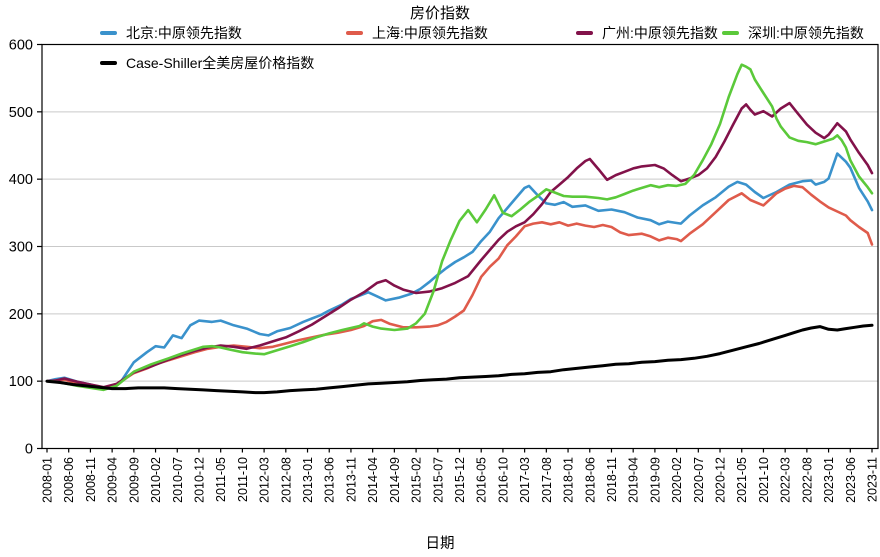 The width and height of the screenshot is (880, 557). I want to click on legend-label: 上海:中原领先指数, so click(430, 33).